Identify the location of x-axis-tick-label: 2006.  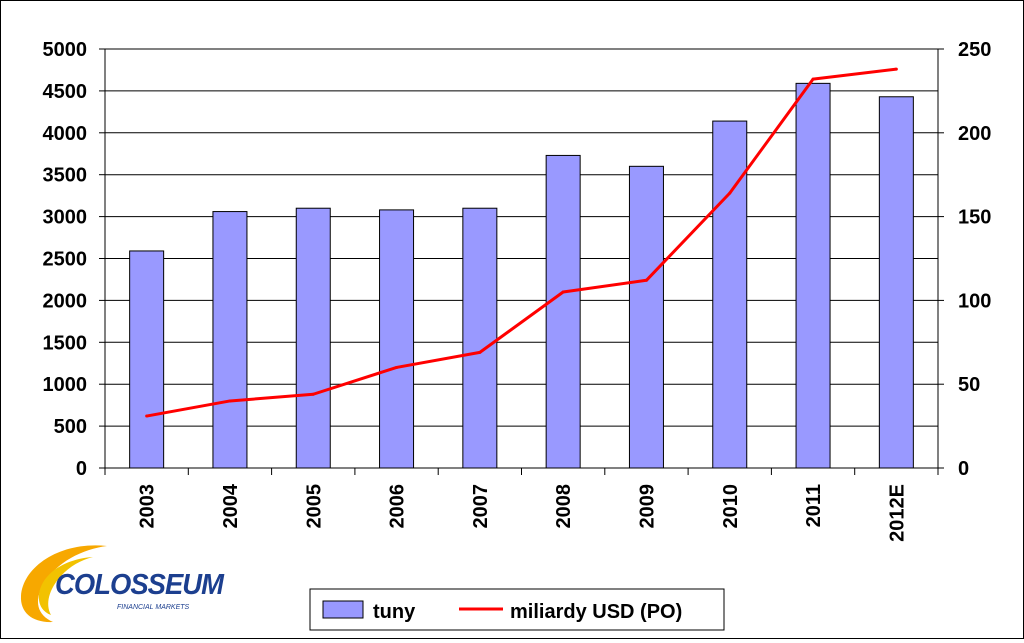
(398, 506).